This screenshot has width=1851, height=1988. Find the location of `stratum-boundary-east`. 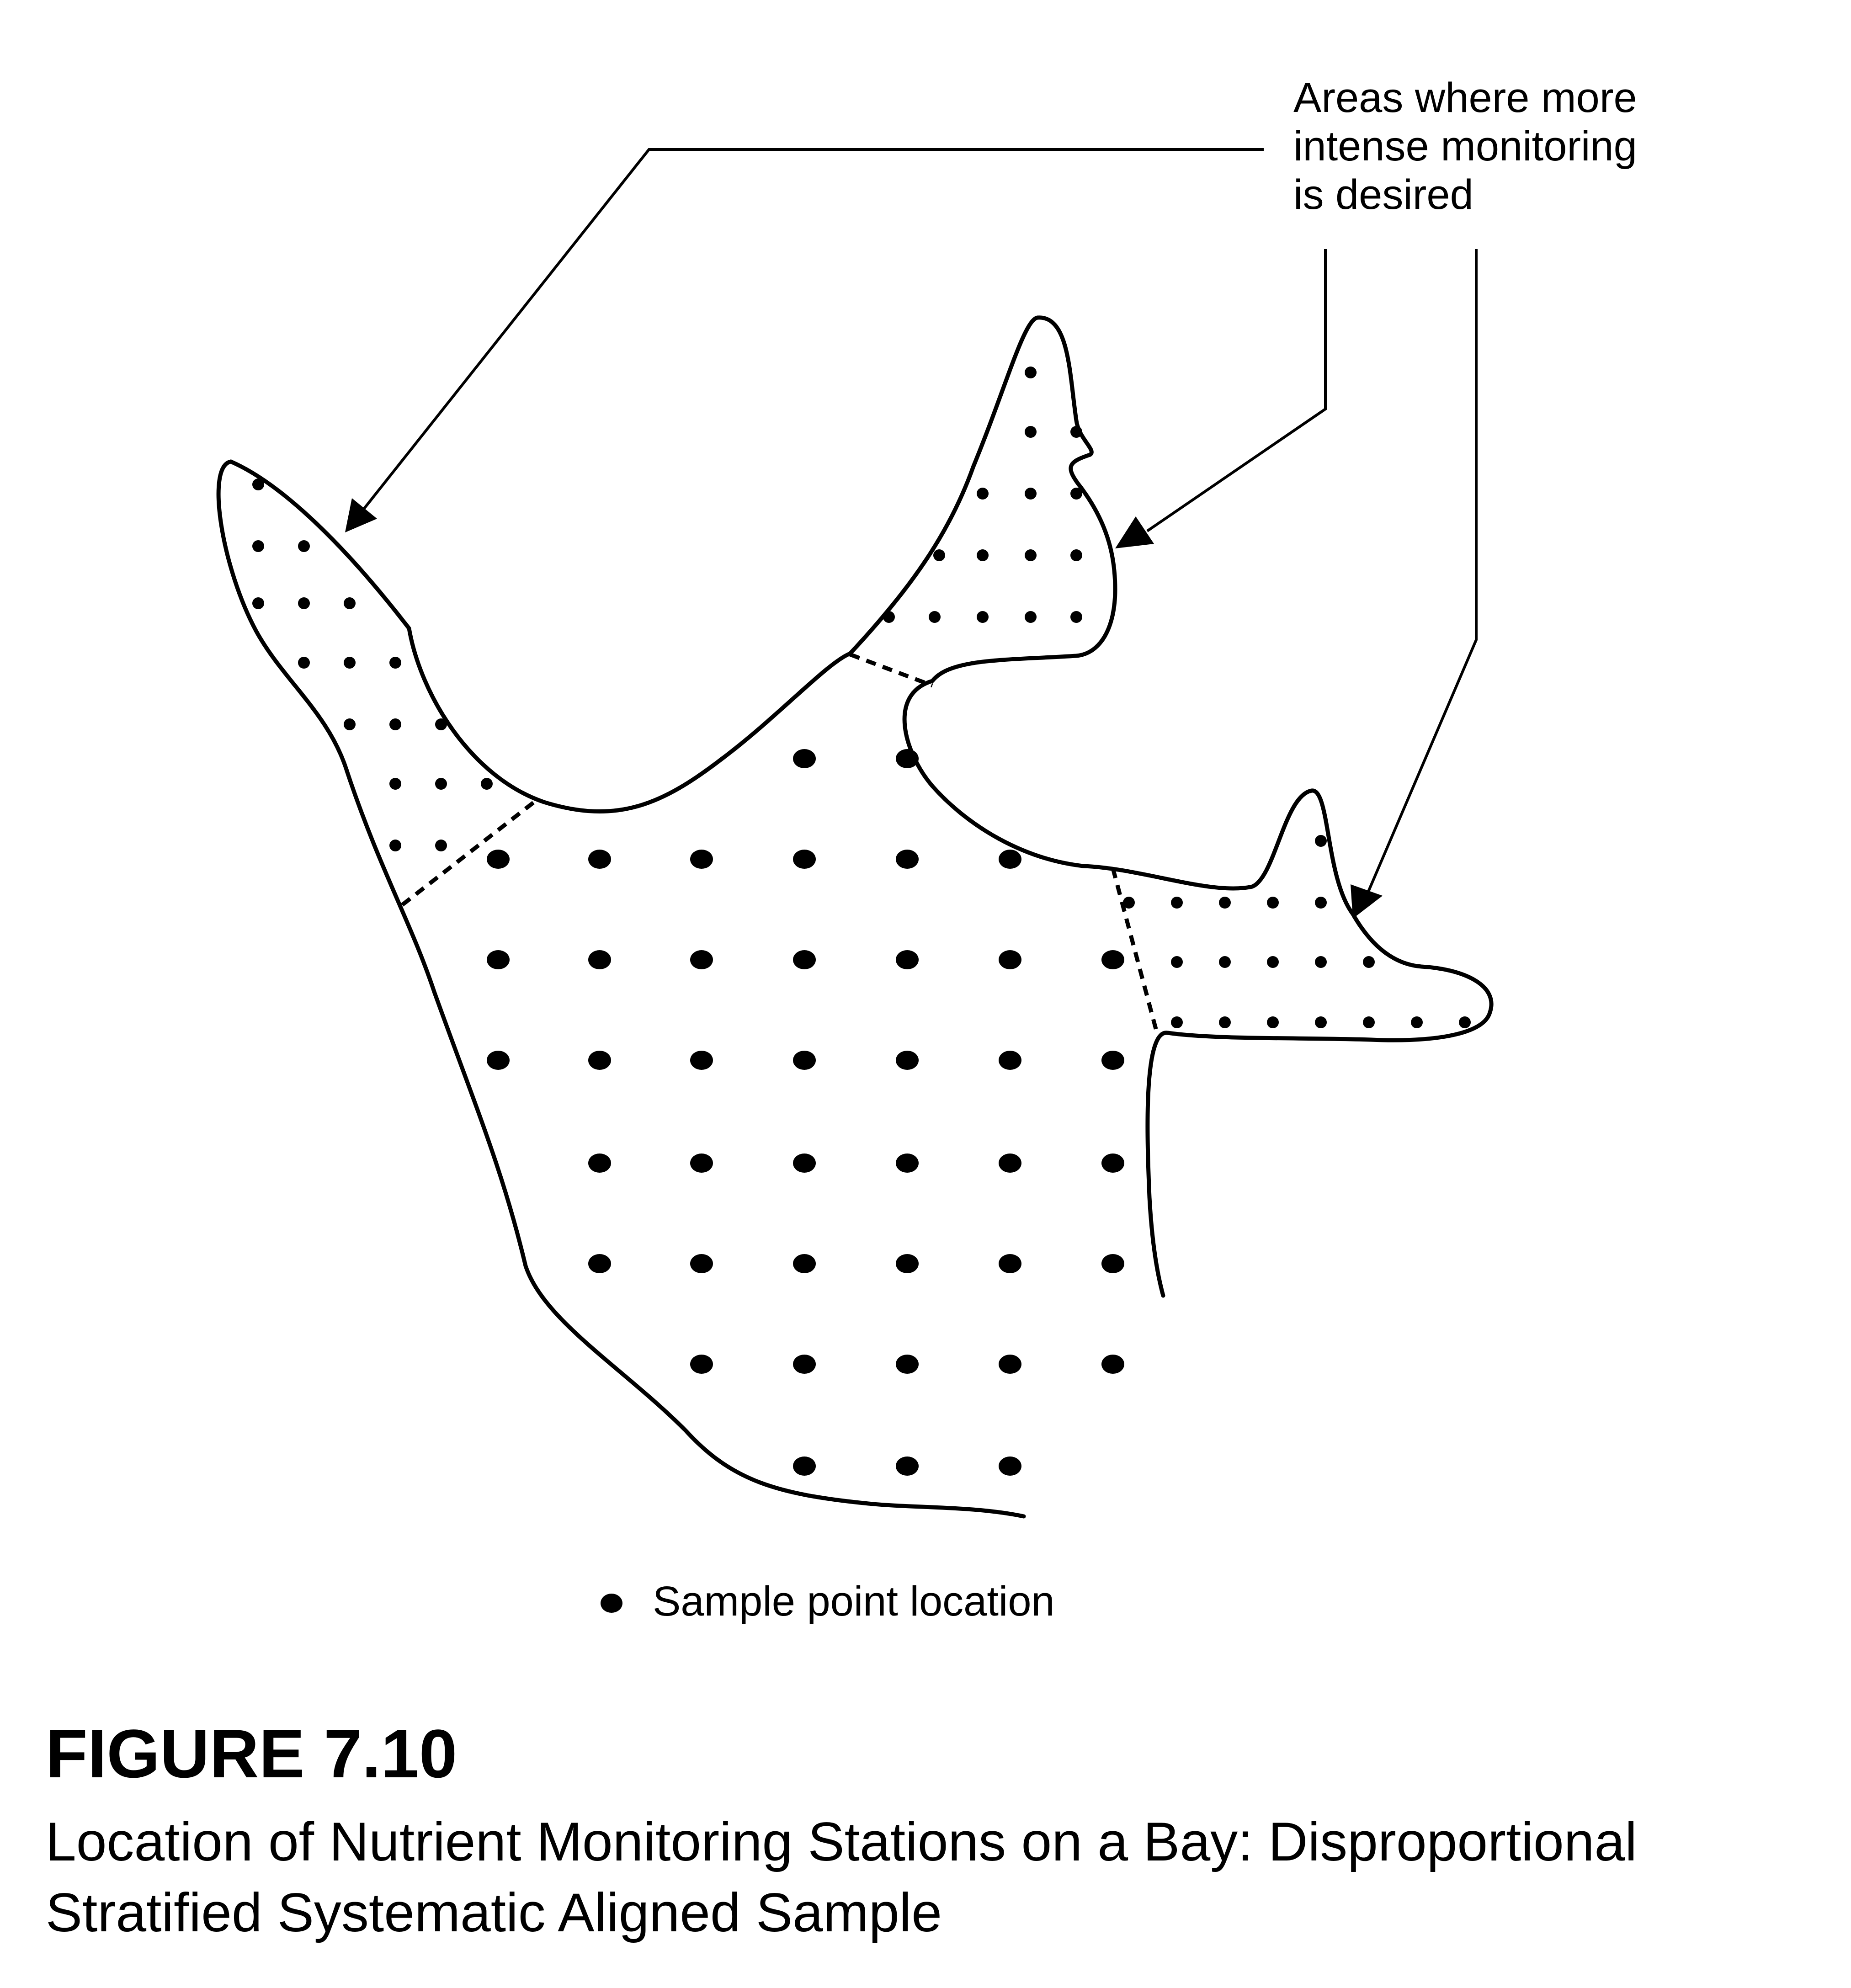

stratum-boundary-east is located at coordinates (1135, 949).